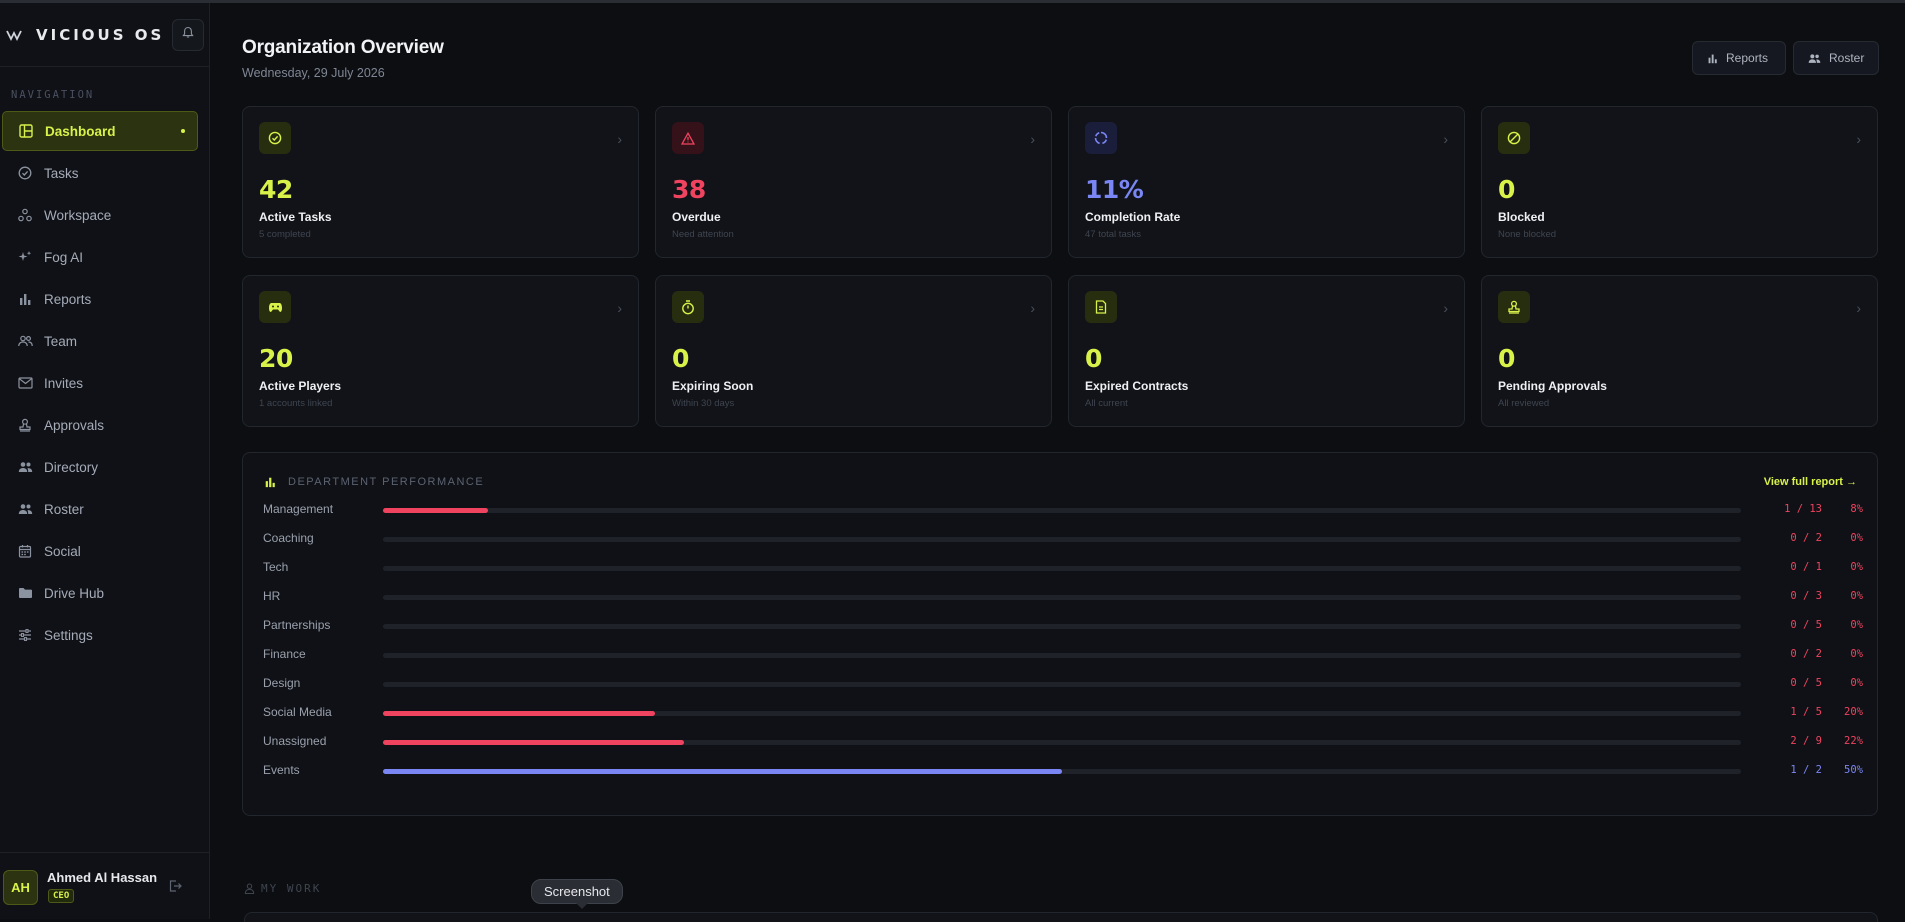  Describe the element at coordinates (291, 888) in the screenshot. I see `my-work-title: MY WORK` at that location.